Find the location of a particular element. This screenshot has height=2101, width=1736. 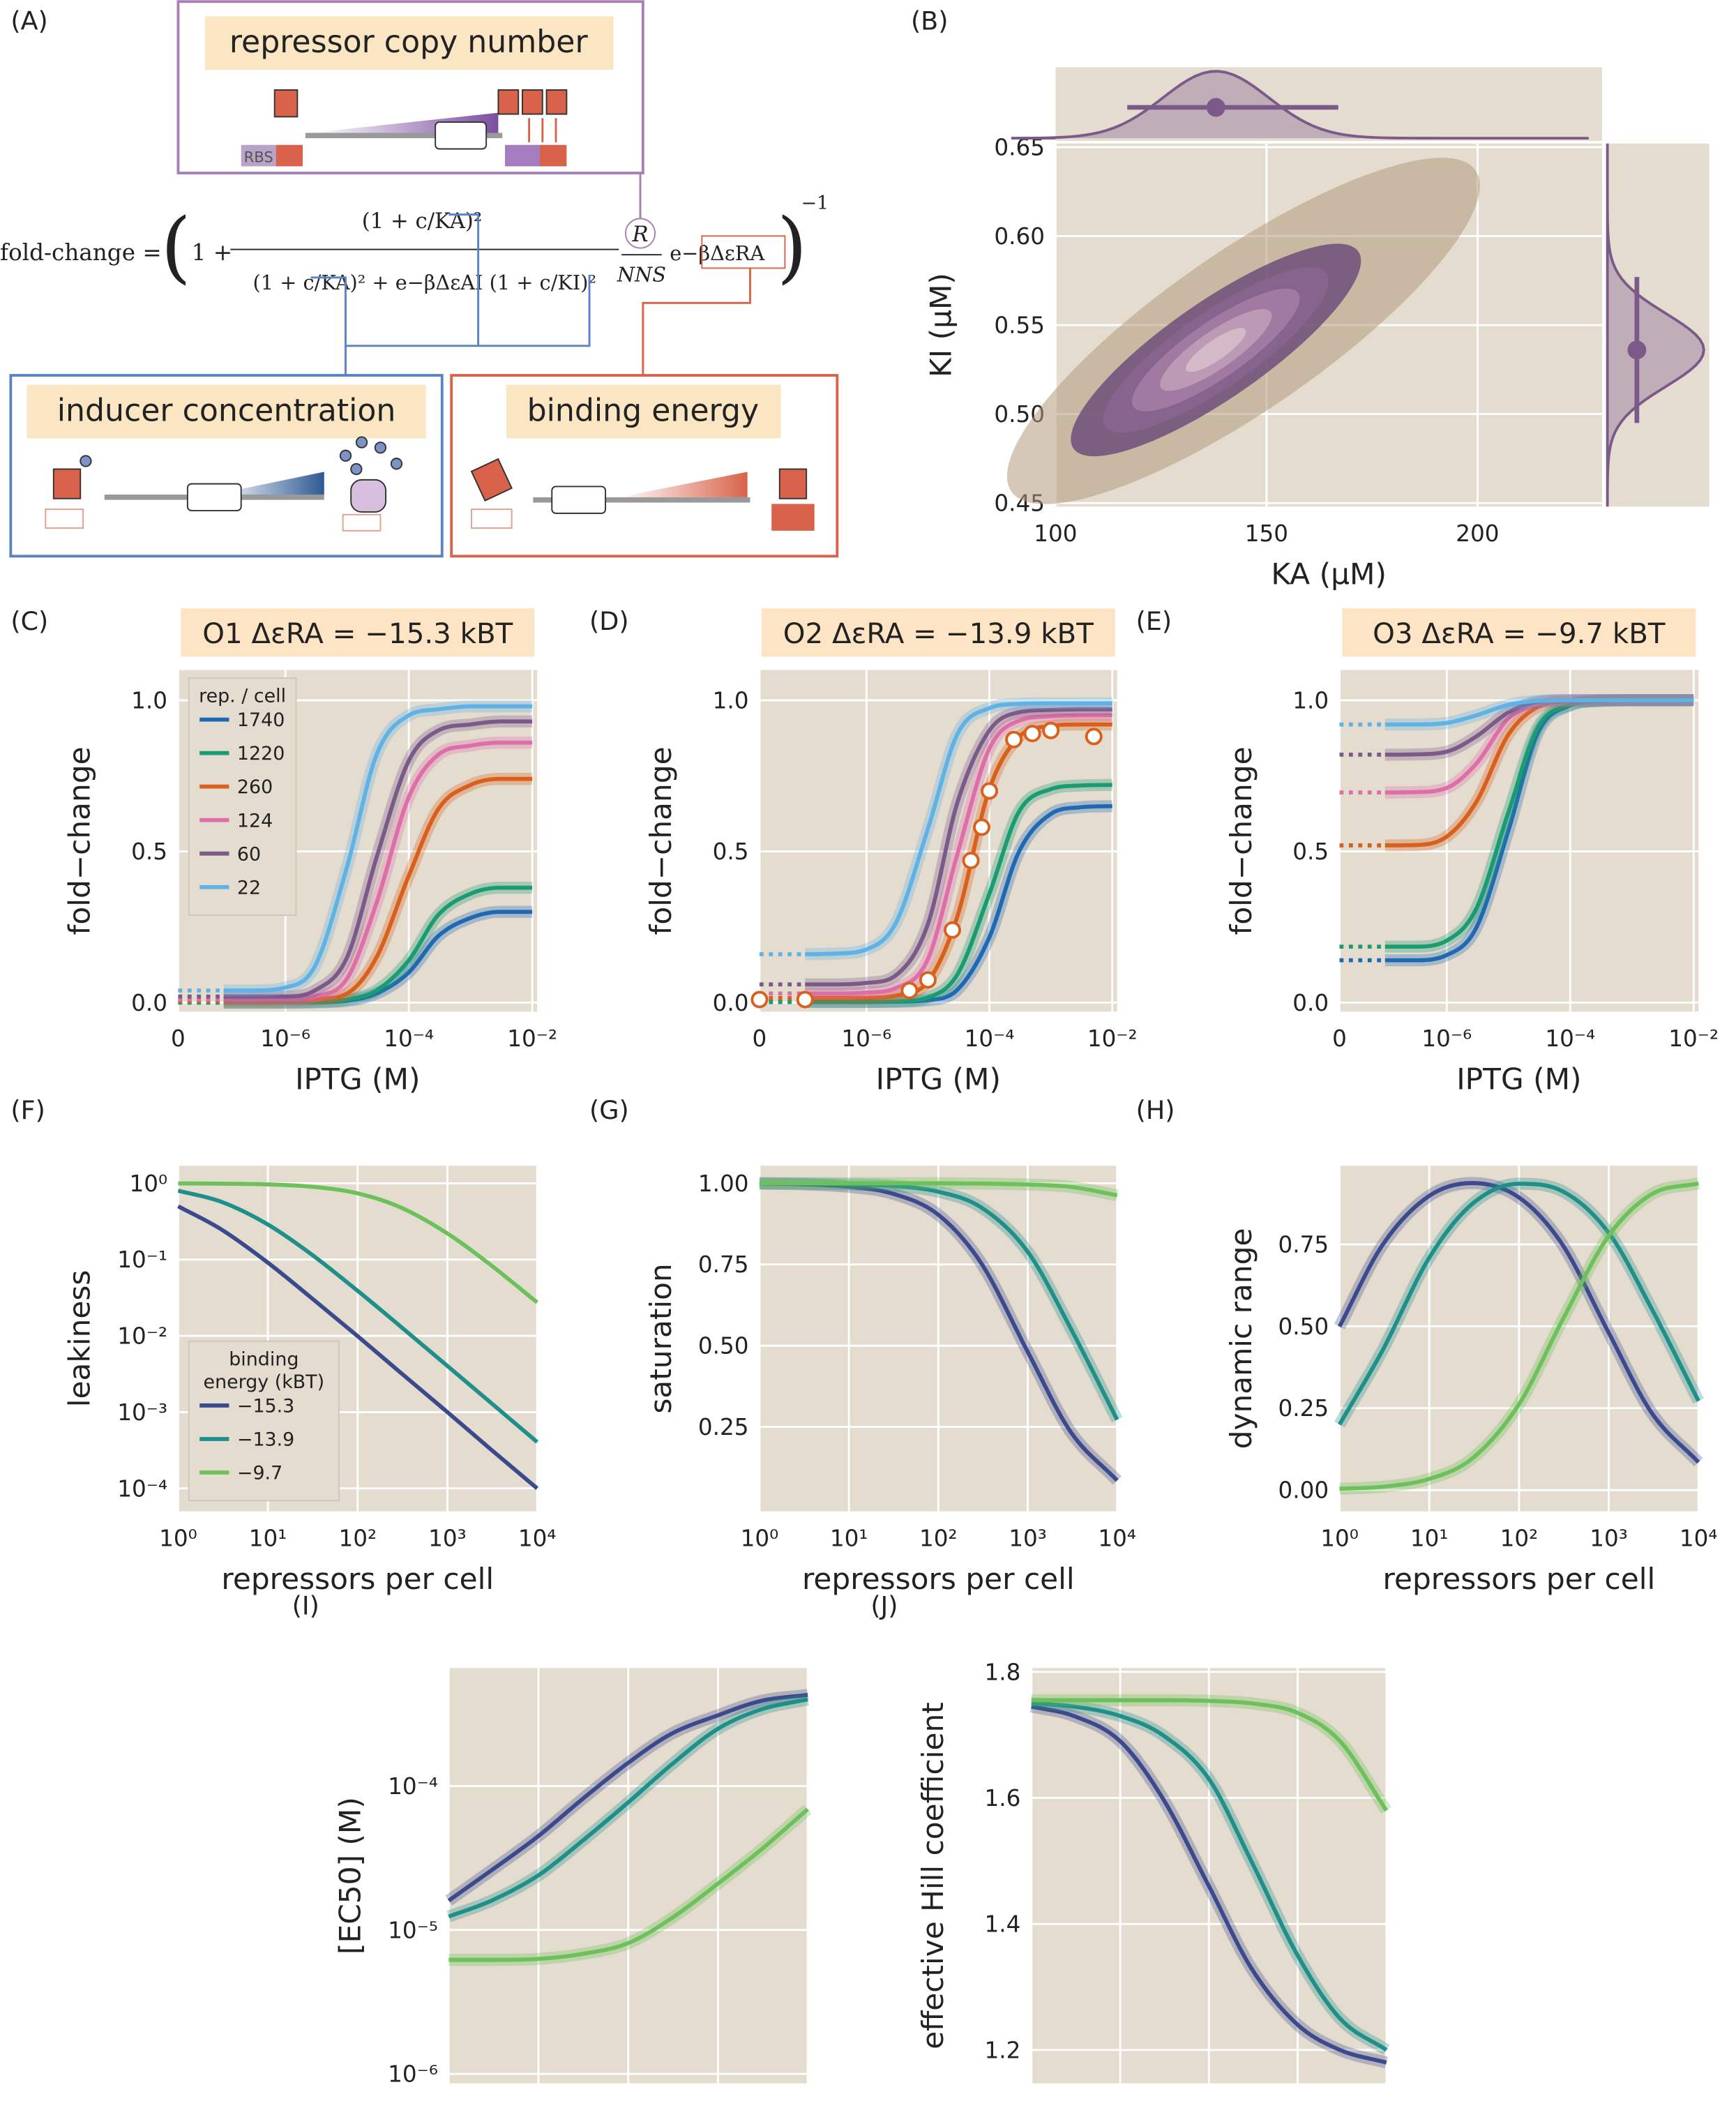

inducer is located at coordinates (361, 442).